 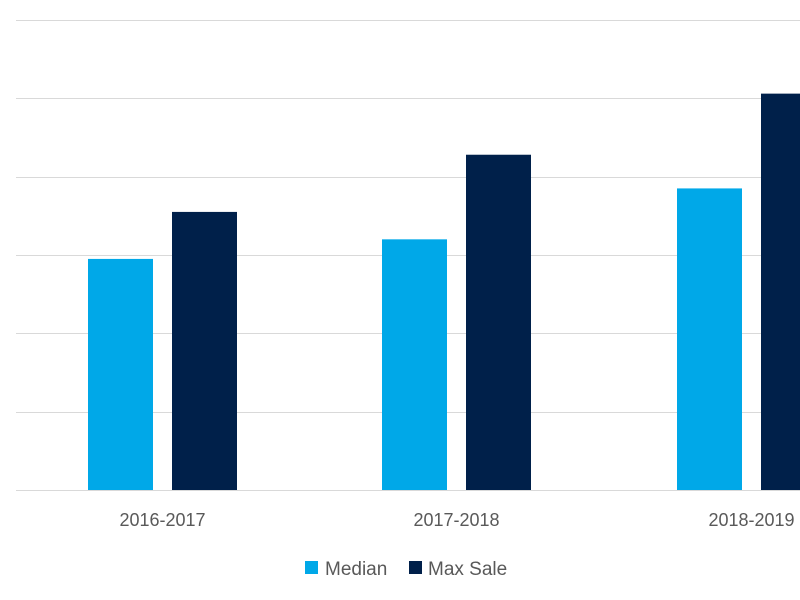 What do you see at coordinates (162, 520) in the screenshot?
I see `x-tick-label: 2016-2017` at bounding box center [162, 520].